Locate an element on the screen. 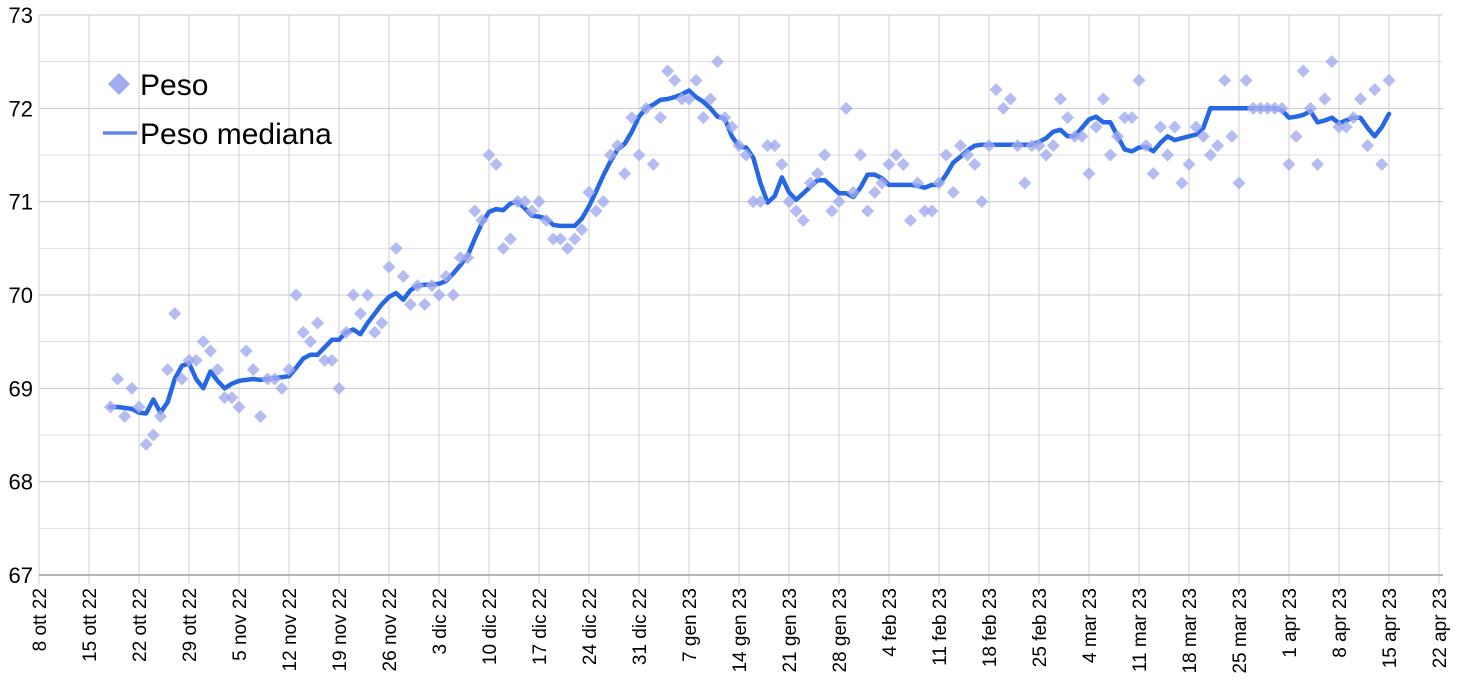 The width and height of the screenshot is (1457, 693). legend-item-peso: Peso is located at coordinates (158, 85).